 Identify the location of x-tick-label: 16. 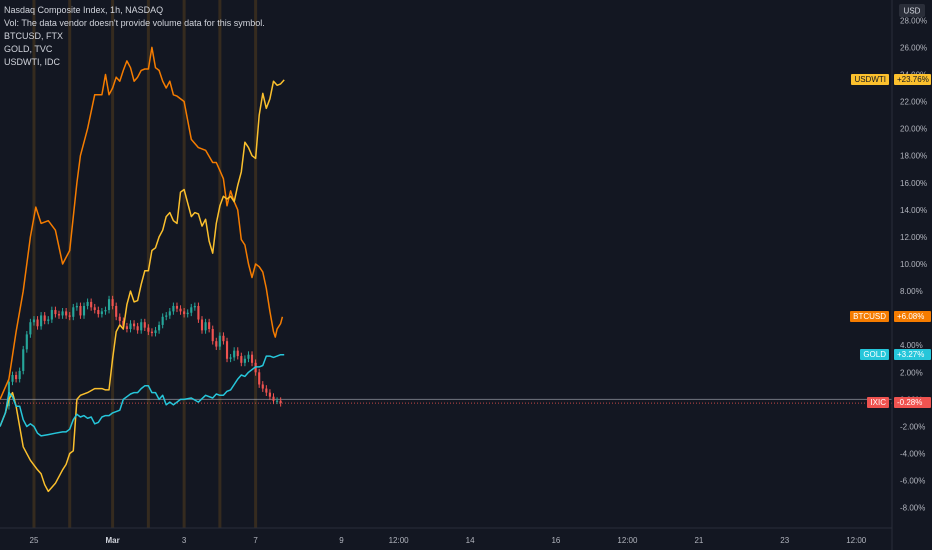
(555, 540).